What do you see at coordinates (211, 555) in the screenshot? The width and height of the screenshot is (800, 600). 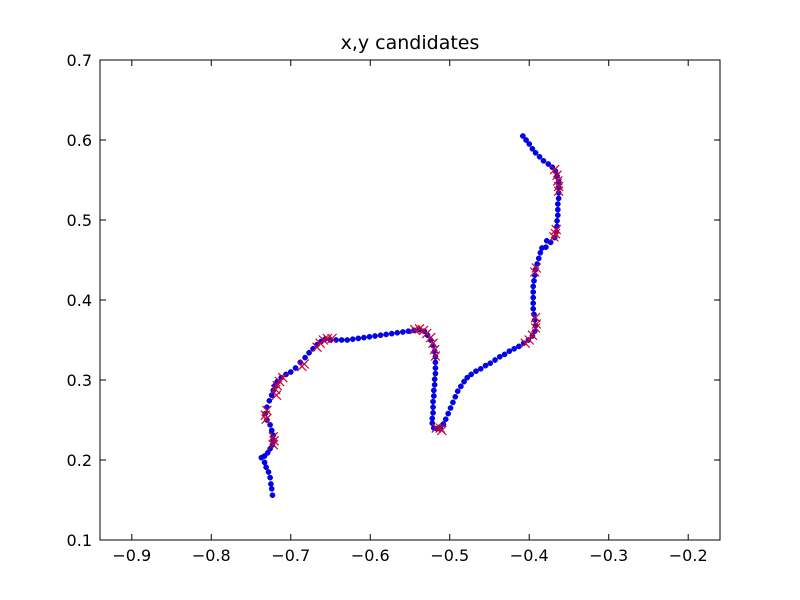 I see `x-tick-label: −0.8` at bounding box center [211, 555].